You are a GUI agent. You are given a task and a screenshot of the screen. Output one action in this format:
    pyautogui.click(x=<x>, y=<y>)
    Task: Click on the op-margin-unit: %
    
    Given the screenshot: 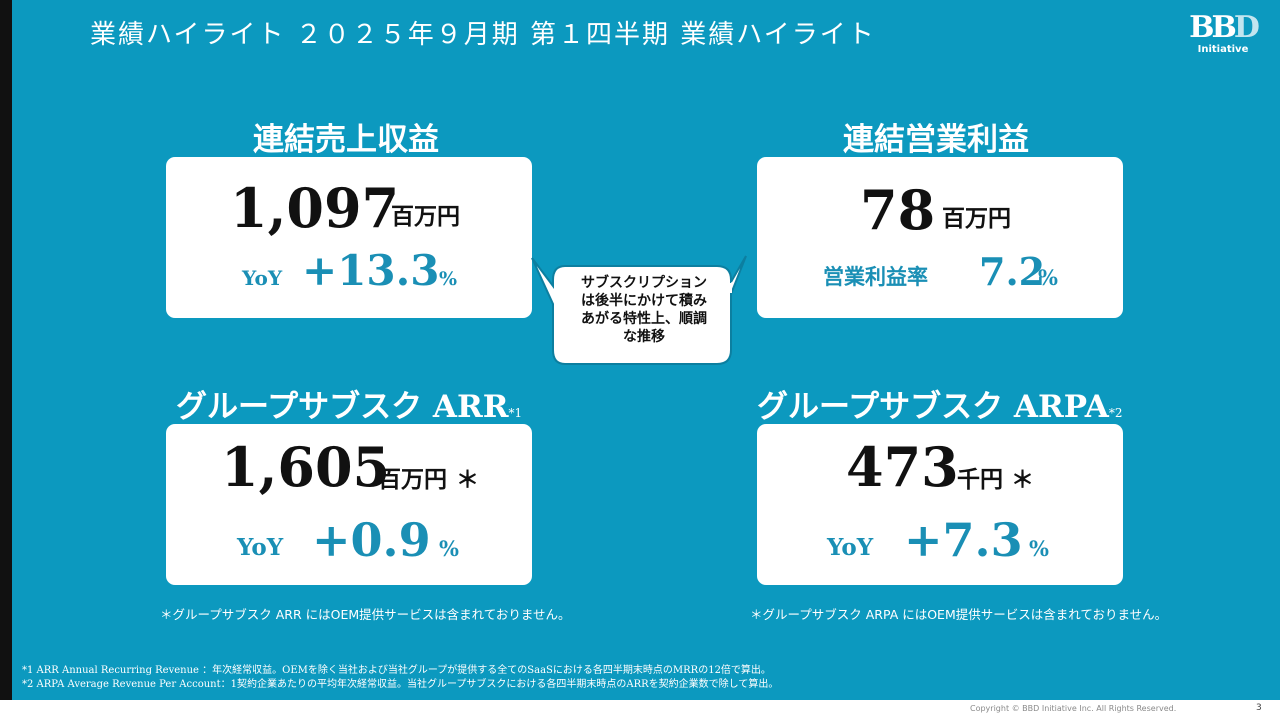 What is the action you would take?
    pyautogui.click(x=1048, y=277)
    